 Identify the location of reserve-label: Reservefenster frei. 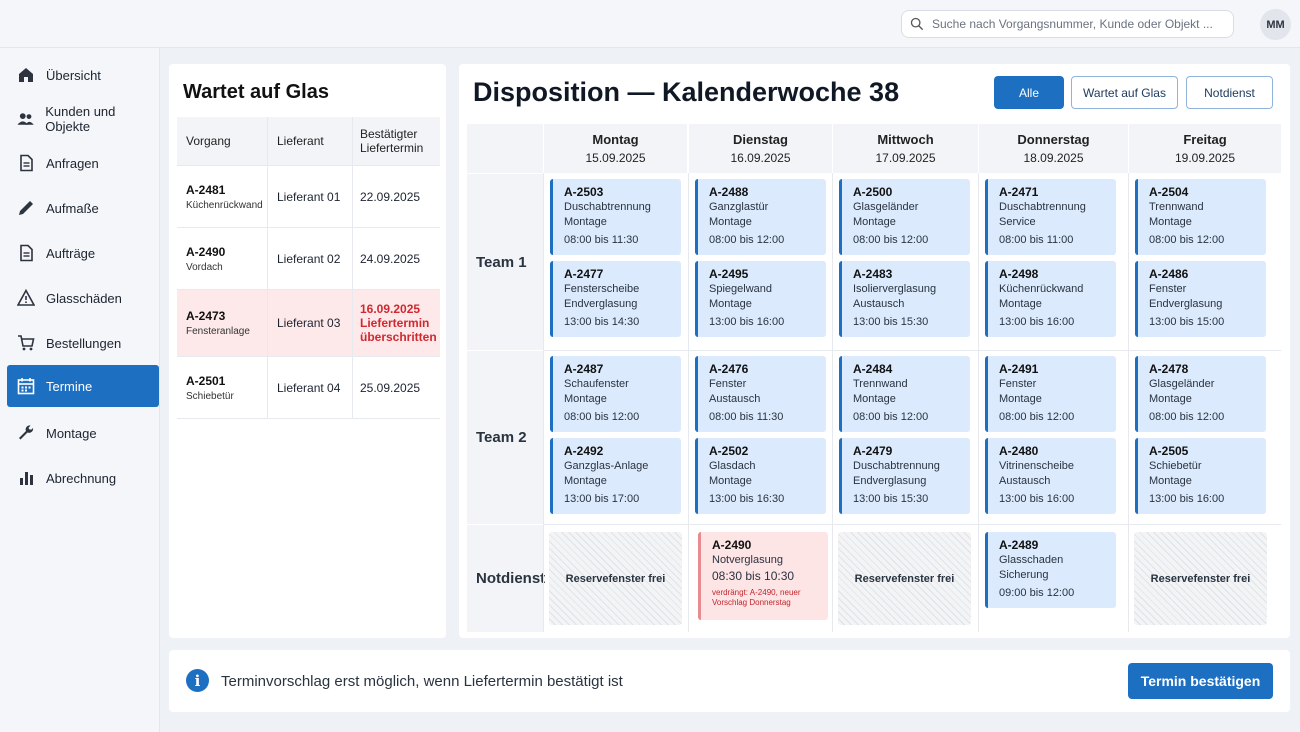
(615, 578).